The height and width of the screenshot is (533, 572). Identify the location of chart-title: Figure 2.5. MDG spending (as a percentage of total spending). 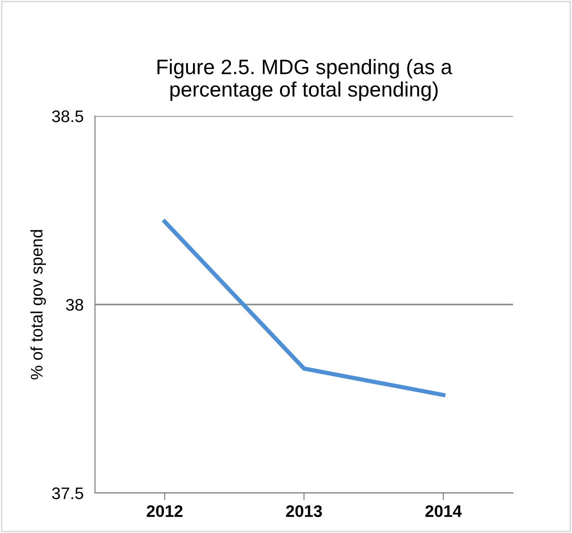
(305, 80).